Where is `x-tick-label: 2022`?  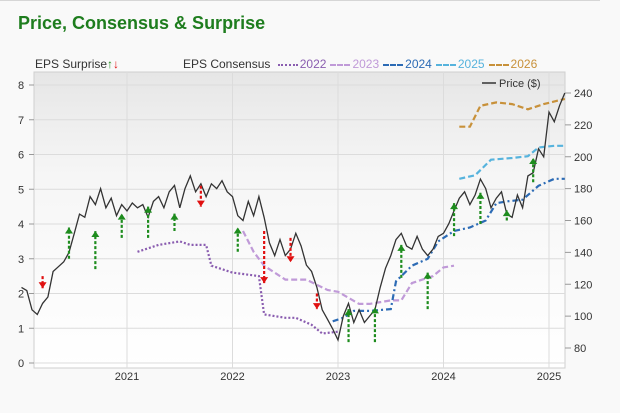 x-tick-label: 2022 is located at coordinates (232, 377).